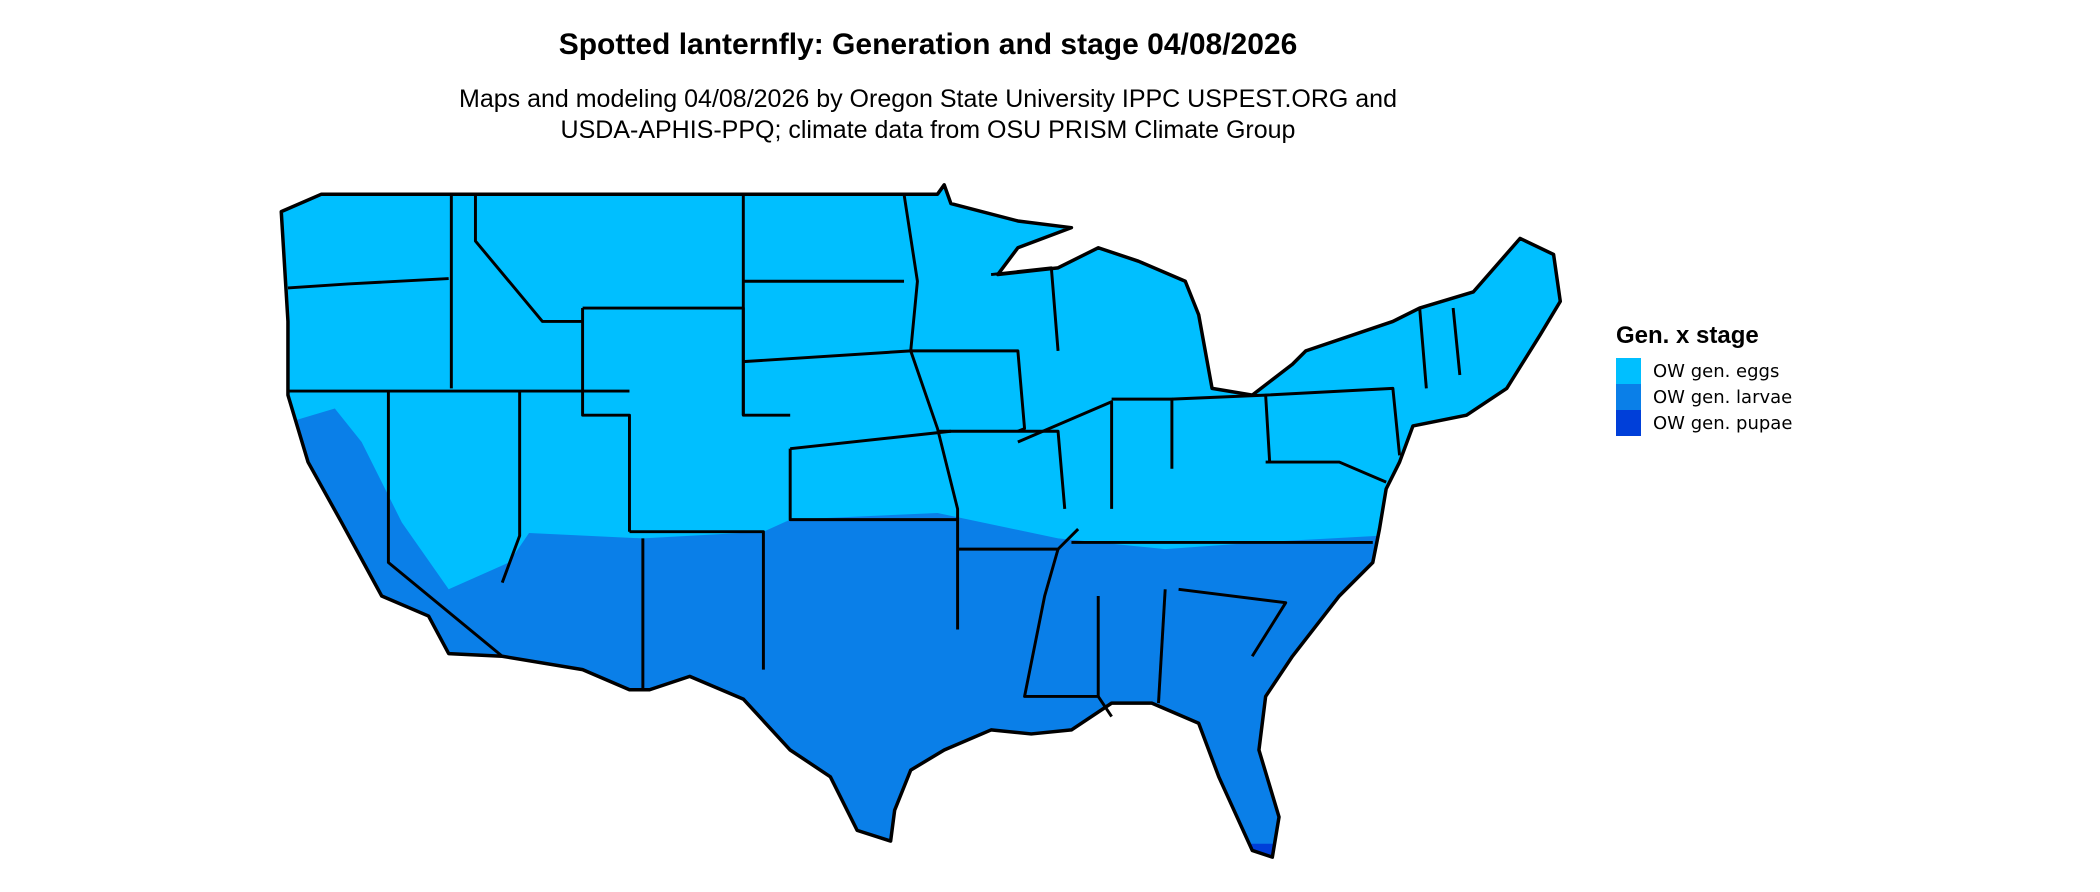 The width and height of the screenshot is (2100, 892). I want to click on legend-label-pupae: OW gen. pupae, so click(1723, 423).